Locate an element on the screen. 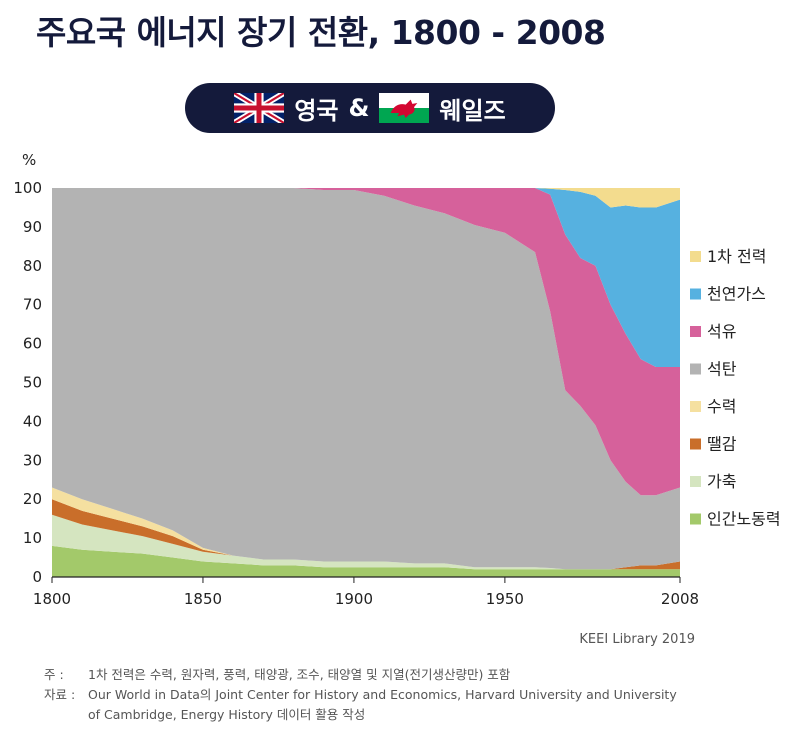 The width and height of the screenshot is (800, 736). y-tick-label: 10 is located at coordinates (32, 538).